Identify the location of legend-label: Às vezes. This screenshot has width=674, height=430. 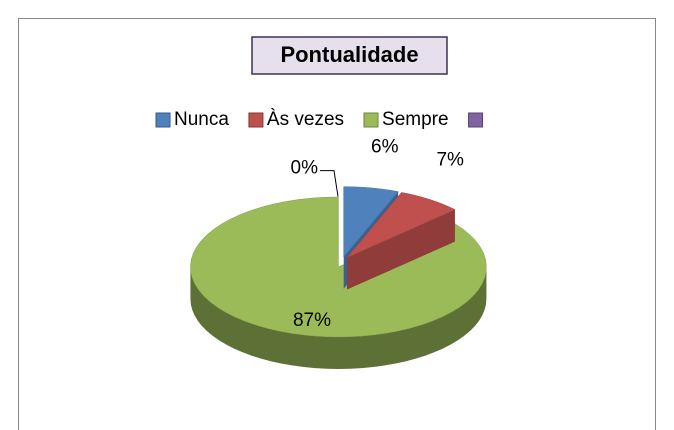
(305, 119).